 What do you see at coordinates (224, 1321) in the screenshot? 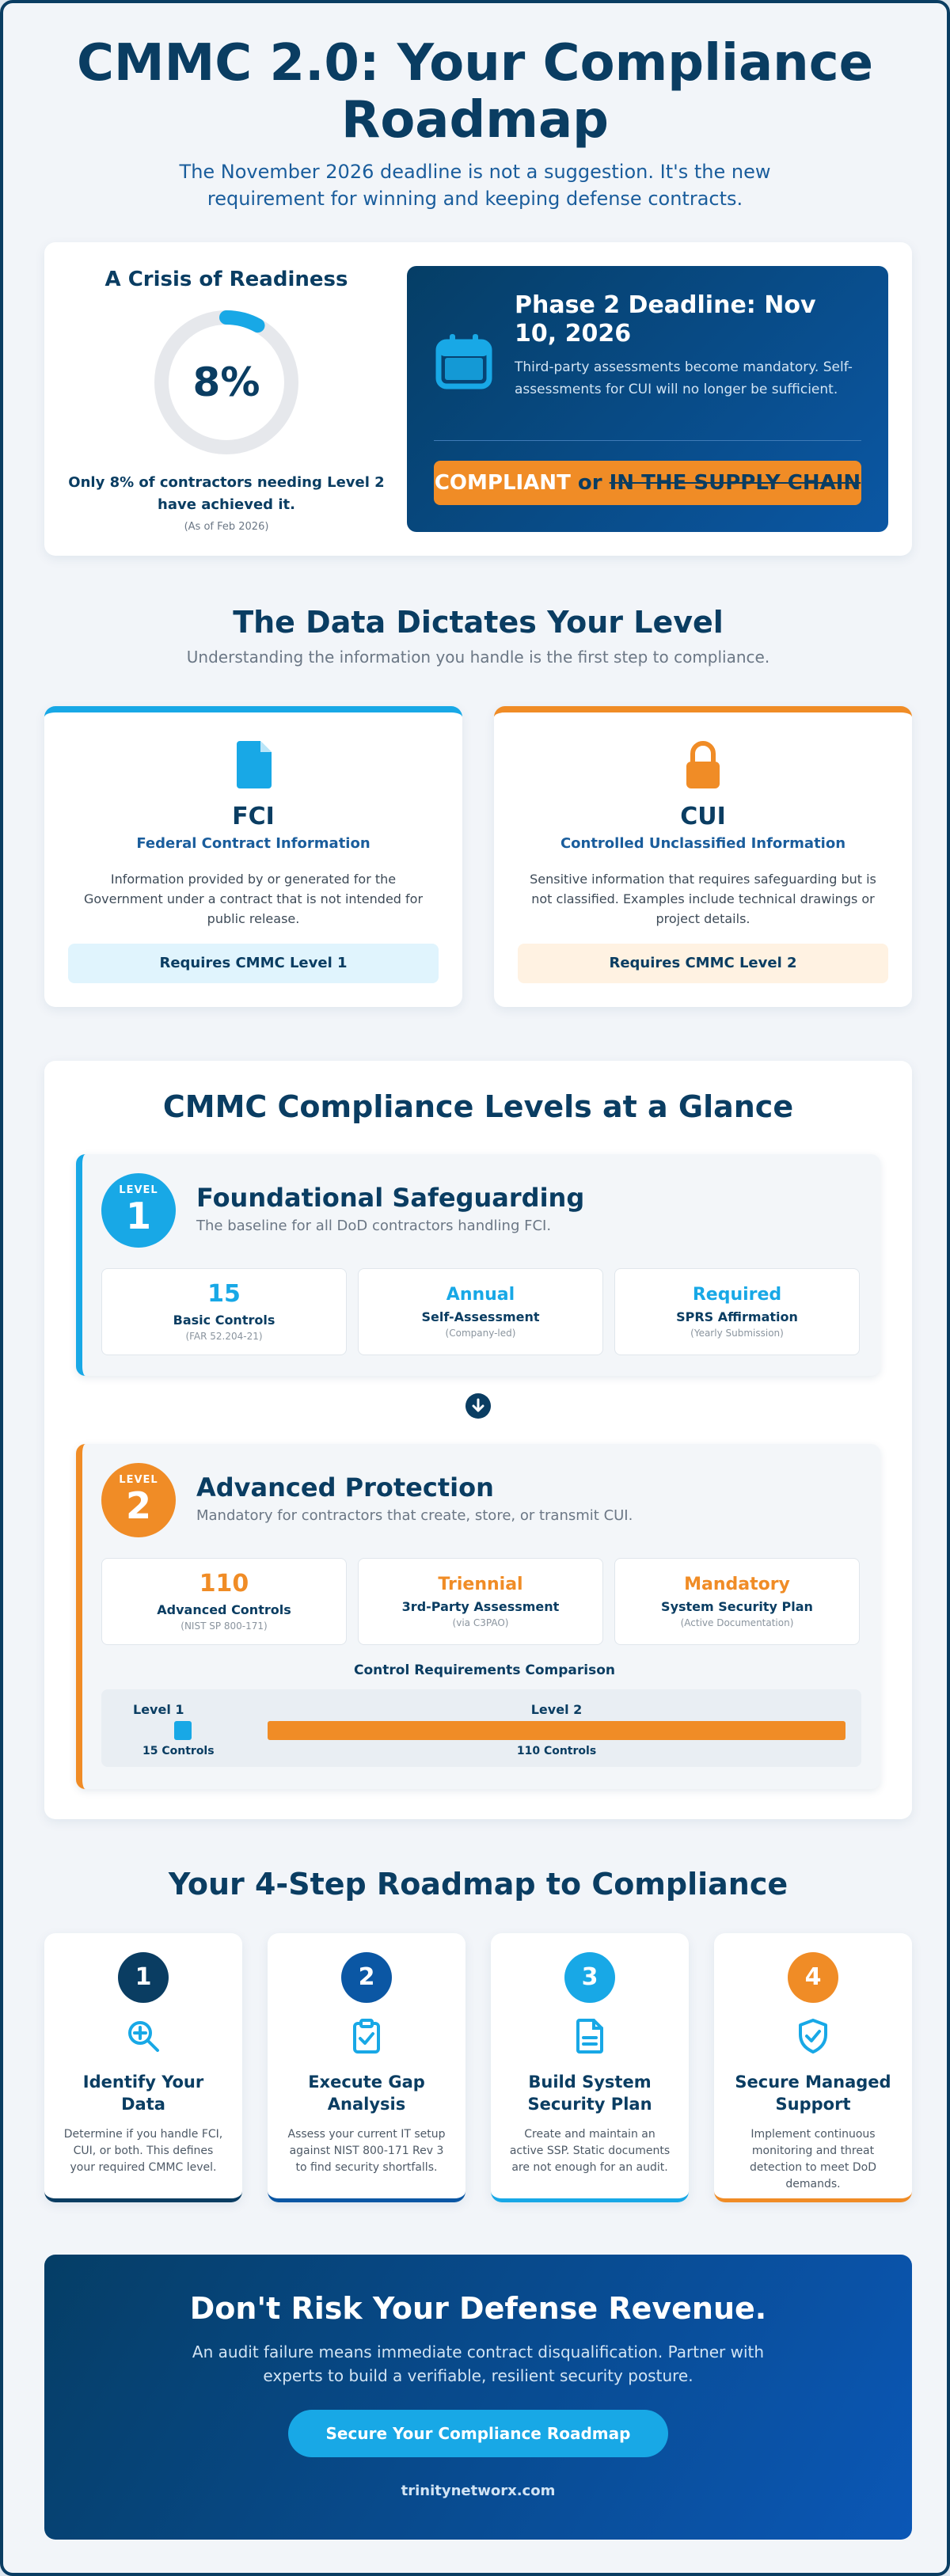
I see `stat-label: Basic Controls` at bounding box center [224, 1321].